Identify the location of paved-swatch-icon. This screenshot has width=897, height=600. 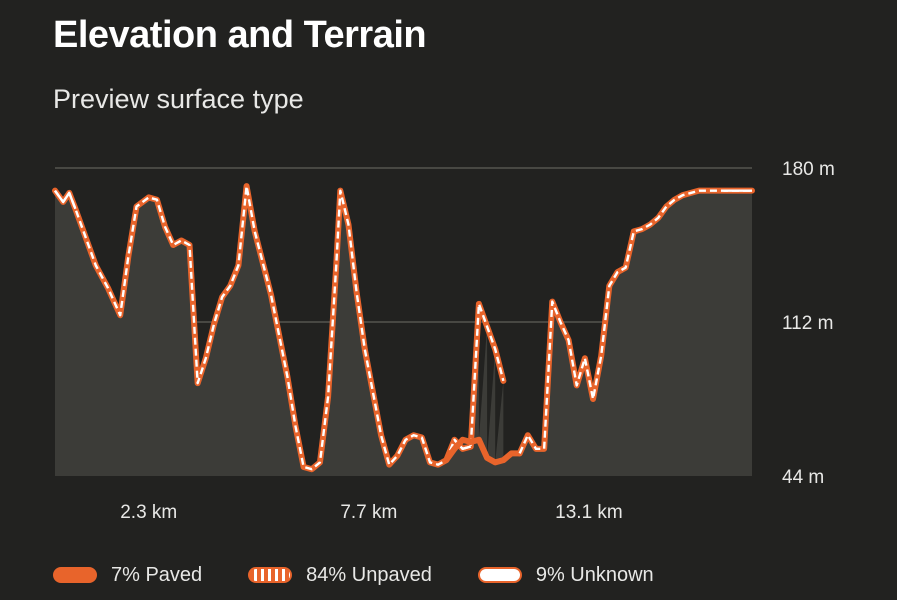
(75, 575).